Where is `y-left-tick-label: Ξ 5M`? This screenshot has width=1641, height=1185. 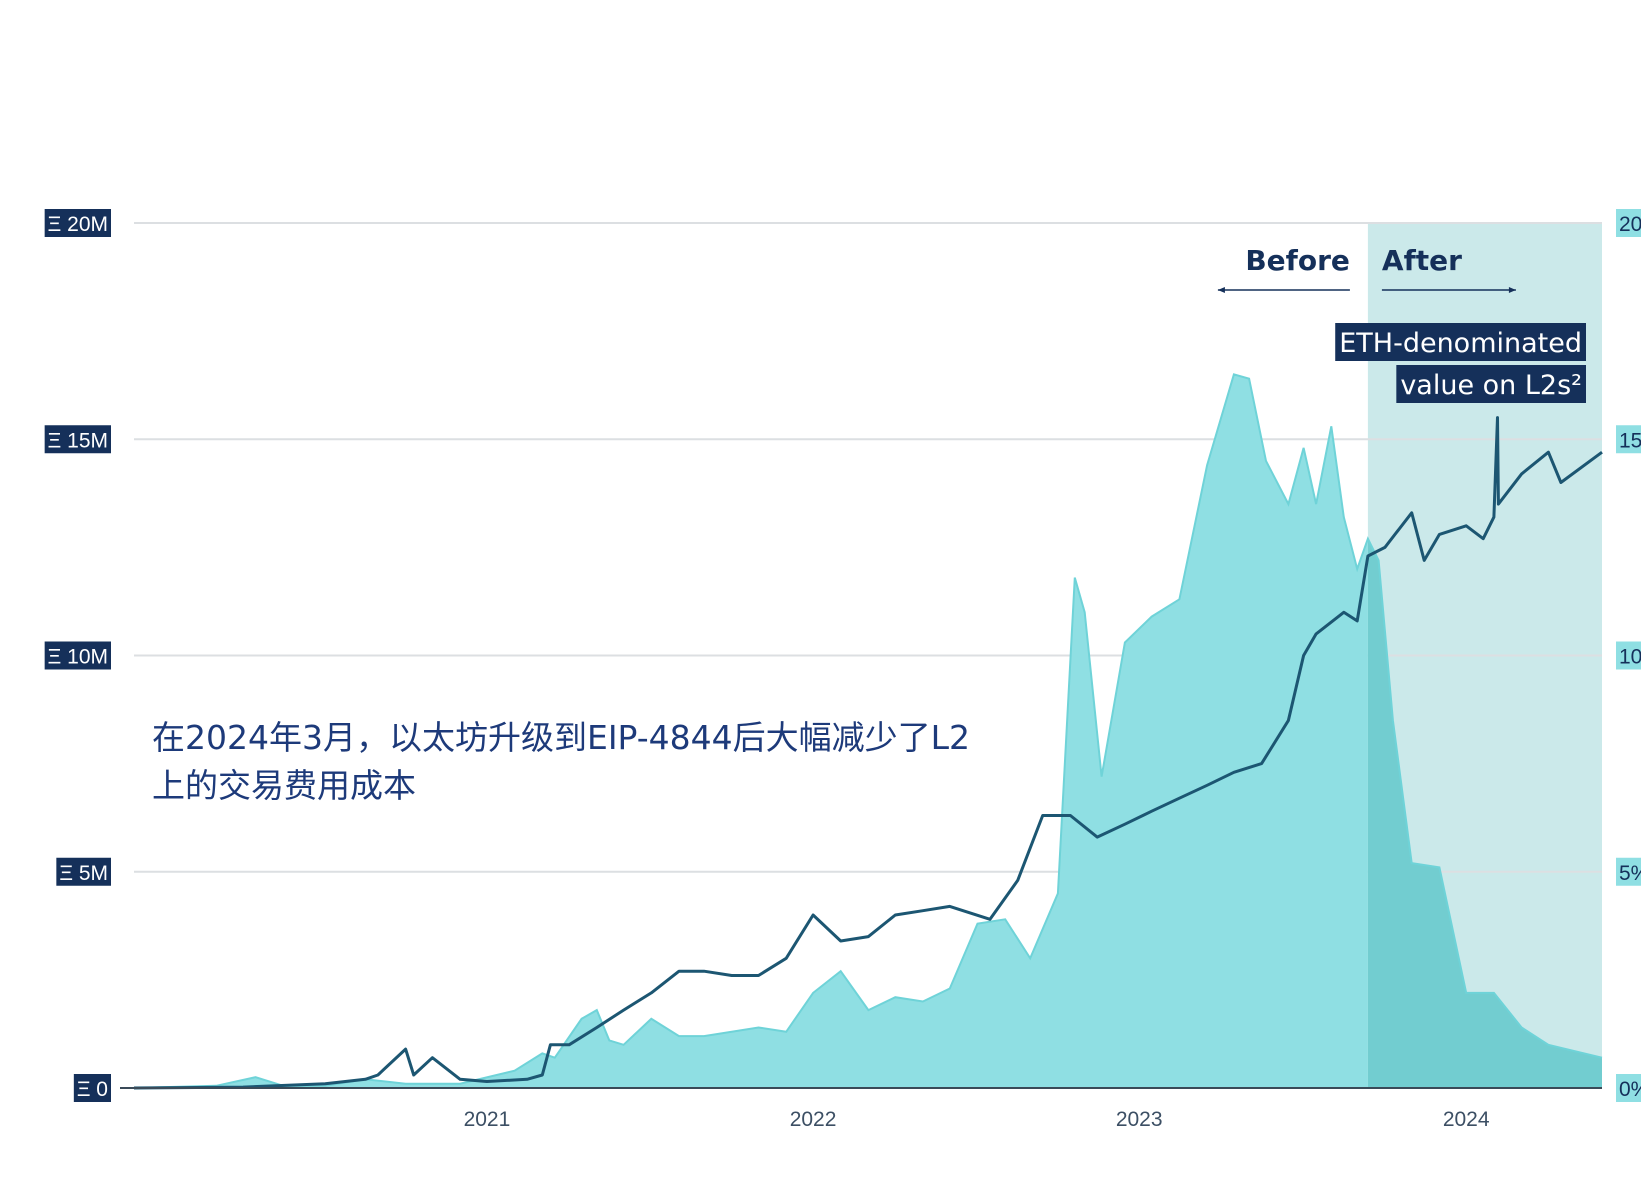 y-left-tick-label: Ξ 5M is located at coordinates (83, 871).